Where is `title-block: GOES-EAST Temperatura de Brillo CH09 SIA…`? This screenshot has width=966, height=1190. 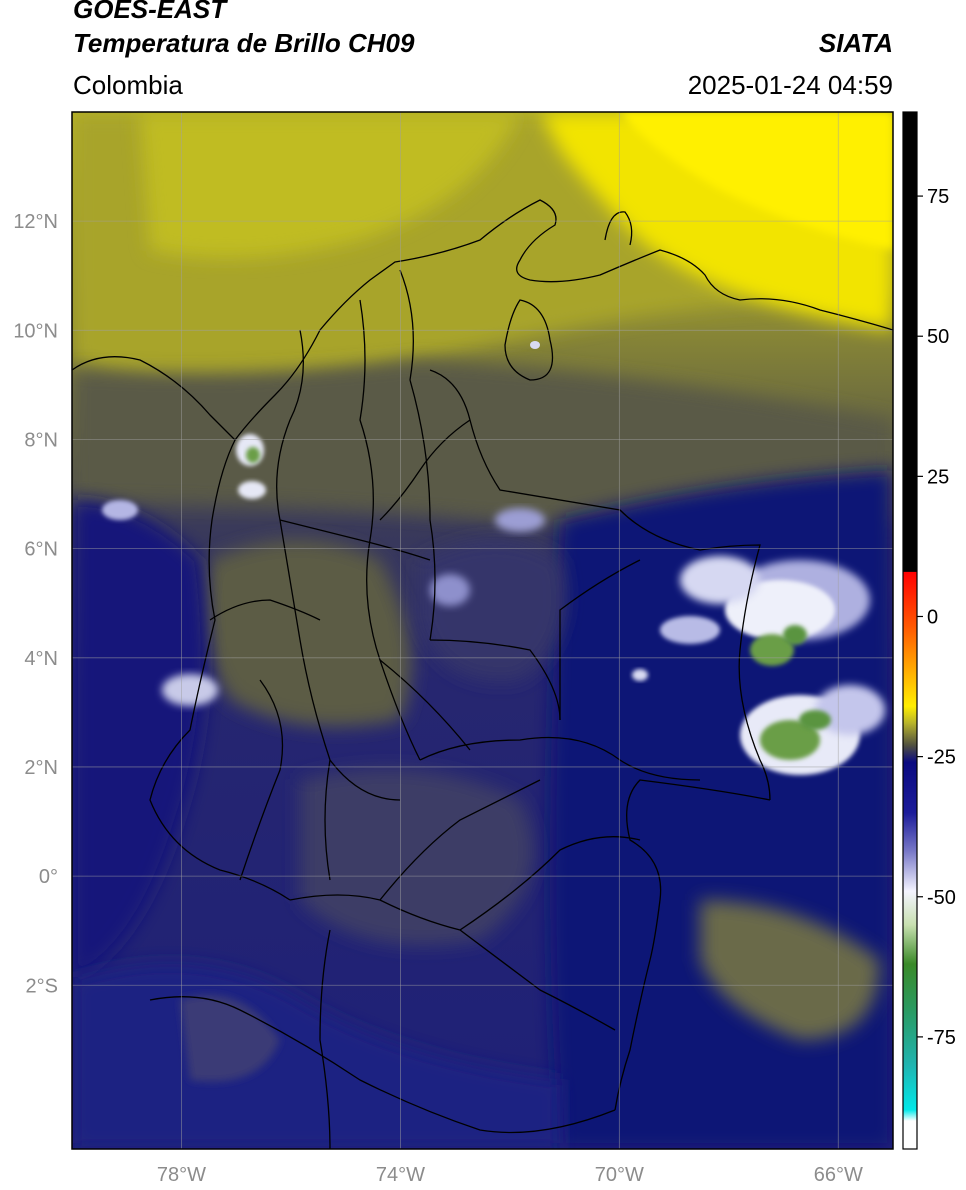 title-block: GOES-EAST Temperatura de Brillo CH09 SIA… is located at coordinates (483, 54).